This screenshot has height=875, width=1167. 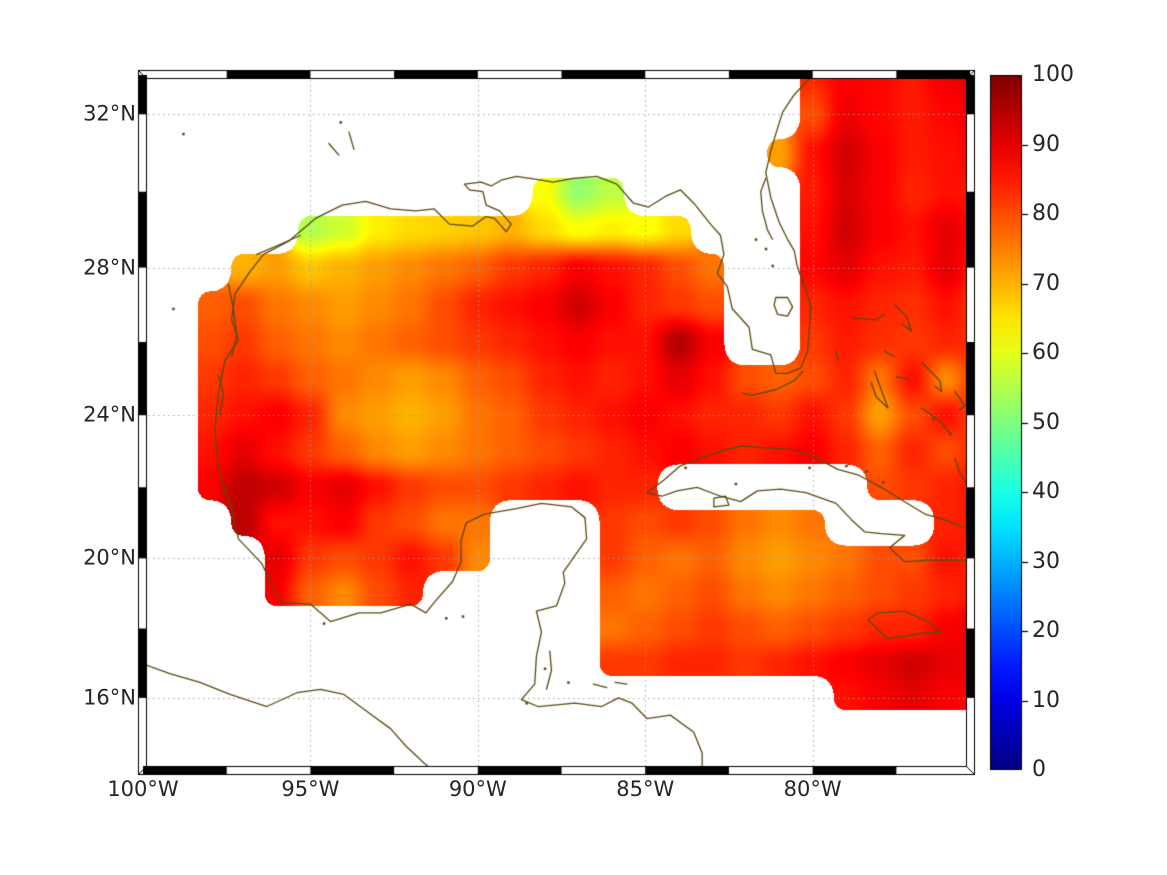 What do you see at coordinates (143, 789) in the screenshot?
I see `x-tick-label: 100°W` at bounding box center [143, 789].